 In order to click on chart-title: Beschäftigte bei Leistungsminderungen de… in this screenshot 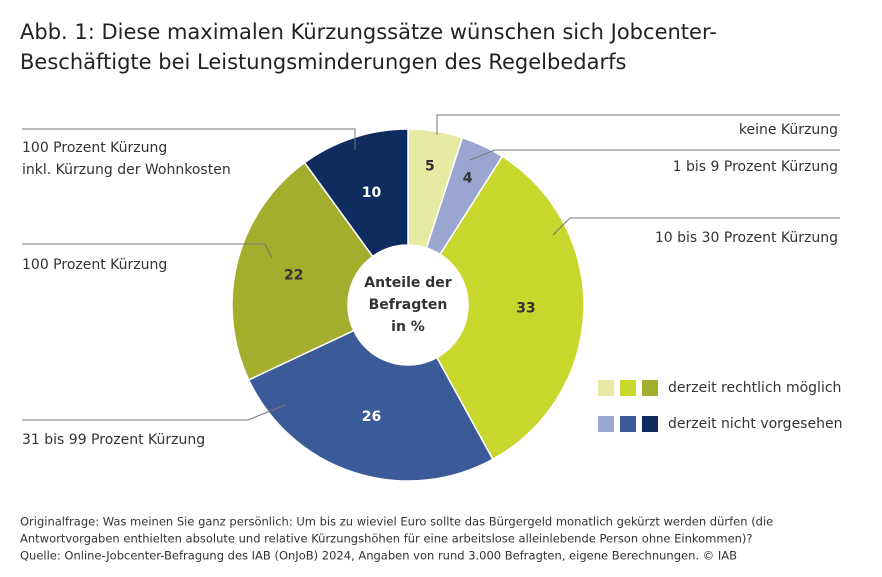, I will do `click(323, 62)`.